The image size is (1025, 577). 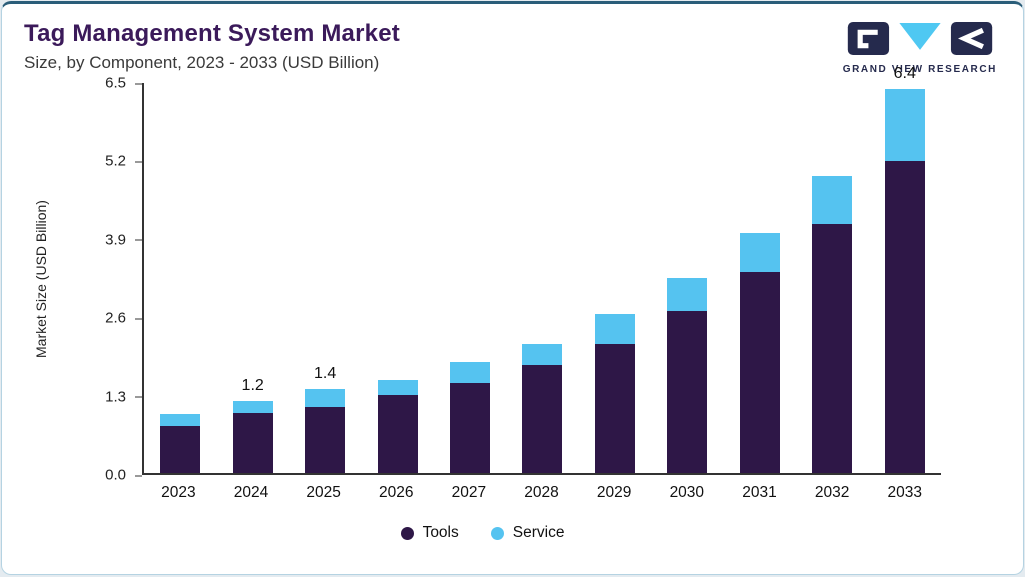 What do you see at coordinates (470, 428) in the screenshot?
I see `bar-segment-tools-2027` at bounding box center [470, 428].